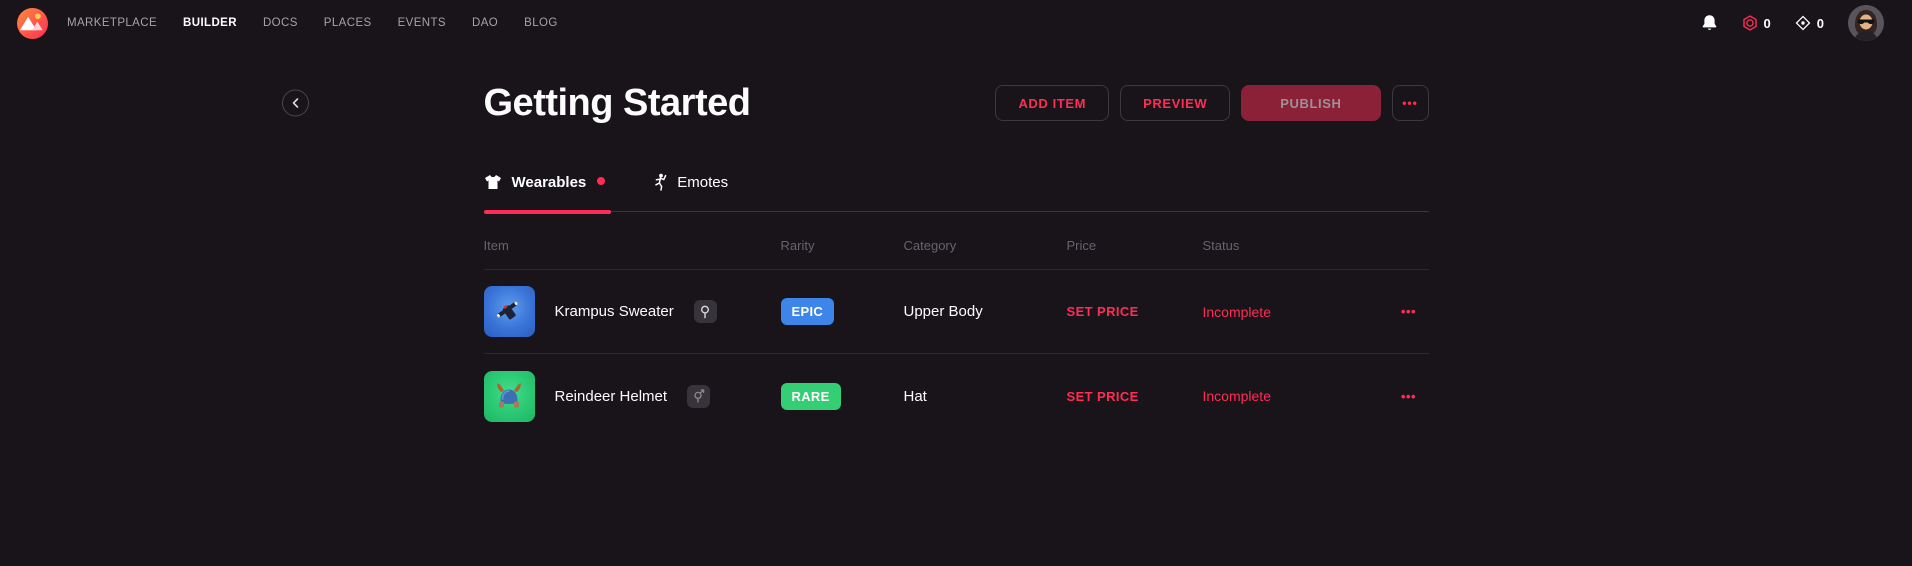  I want to click on column-header-category: Category, so click(930, 245).